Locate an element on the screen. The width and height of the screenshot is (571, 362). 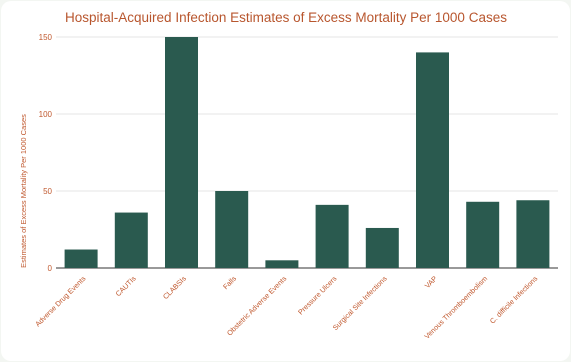
y-tick-label: 0 is located at coordinates (50, 268).